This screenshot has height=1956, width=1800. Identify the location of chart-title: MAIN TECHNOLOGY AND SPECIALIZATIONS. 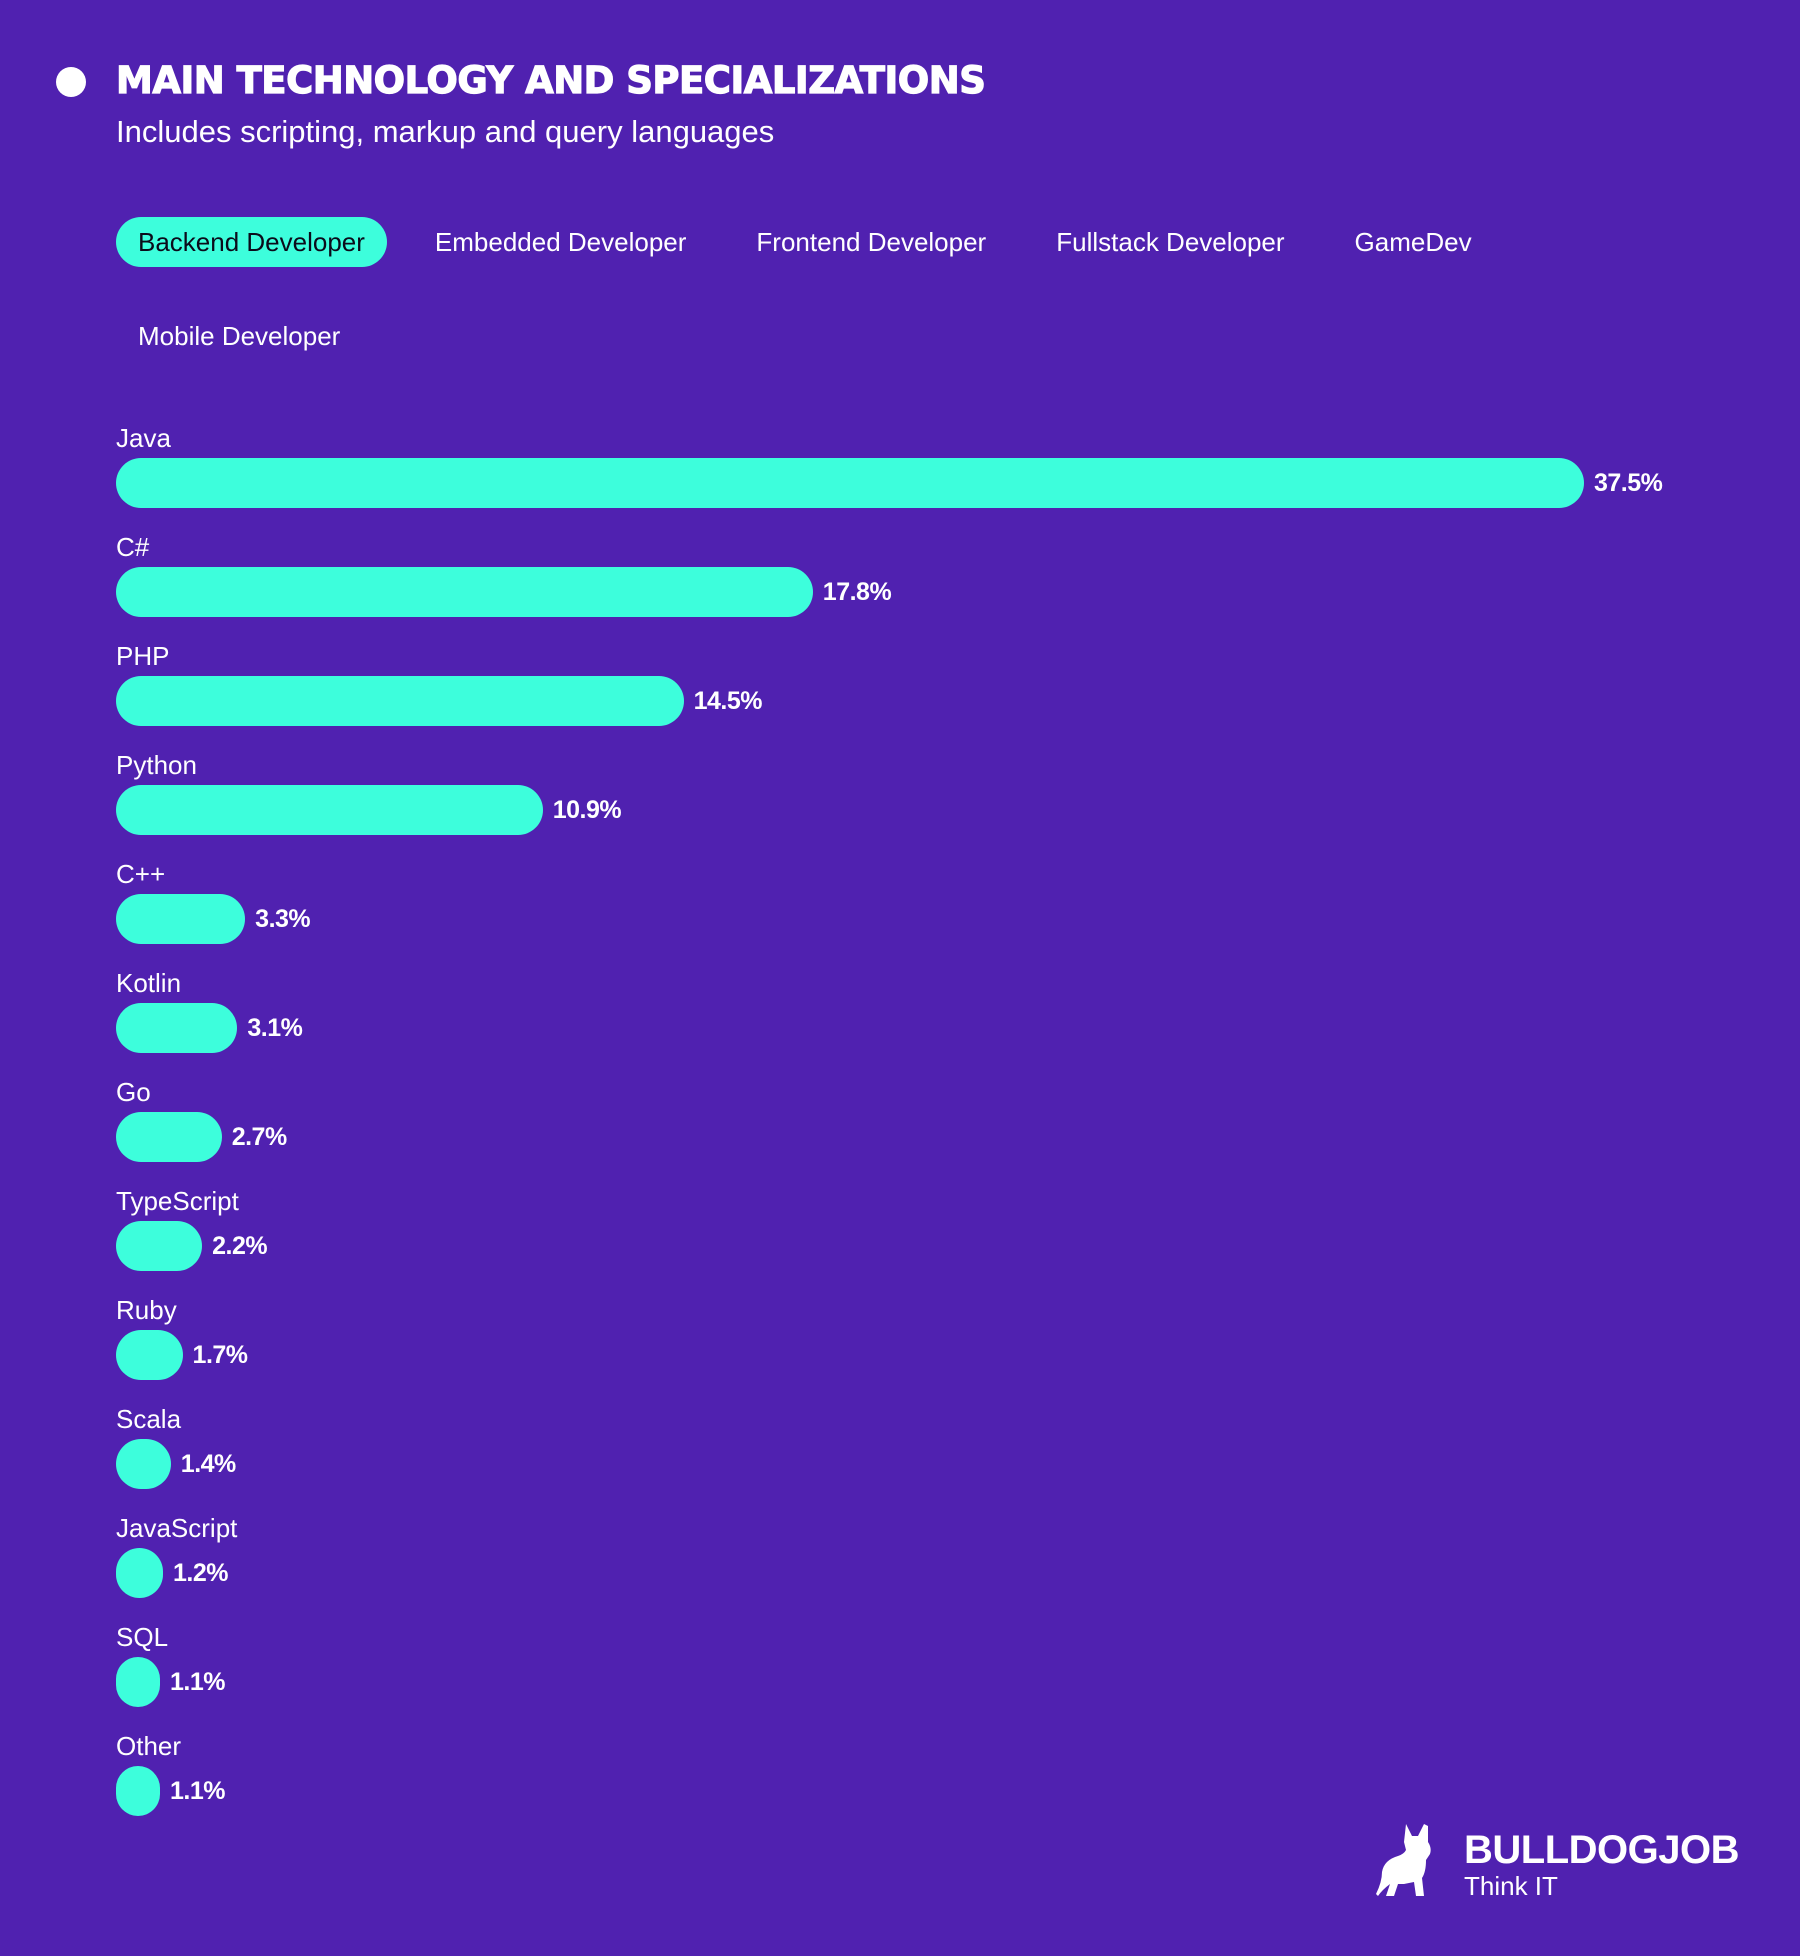
(550, 80).